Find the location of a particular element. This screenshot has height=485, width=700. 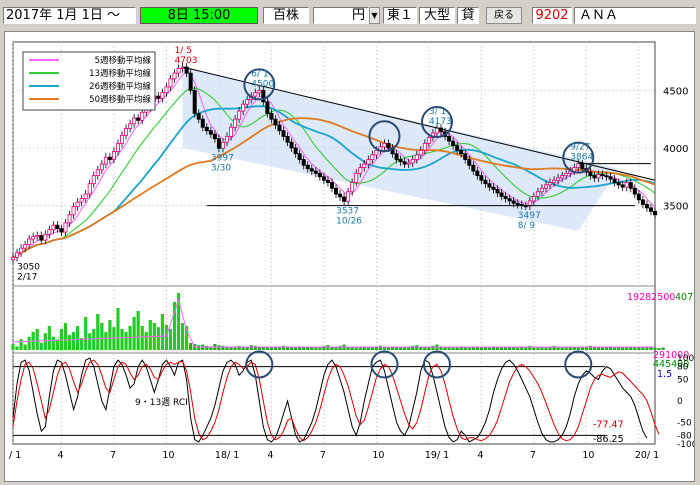

date-range-display: 8日 15:00 is located at coordinates (199, 15).